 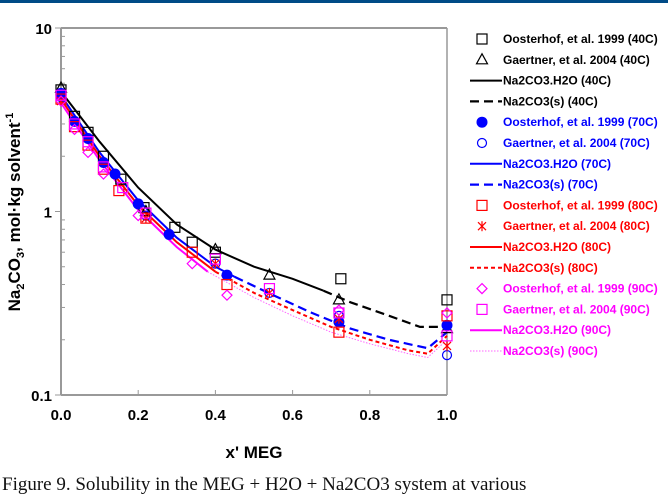 I want to click on y-axis-title-sub: 2, so click(x=21, y=286).